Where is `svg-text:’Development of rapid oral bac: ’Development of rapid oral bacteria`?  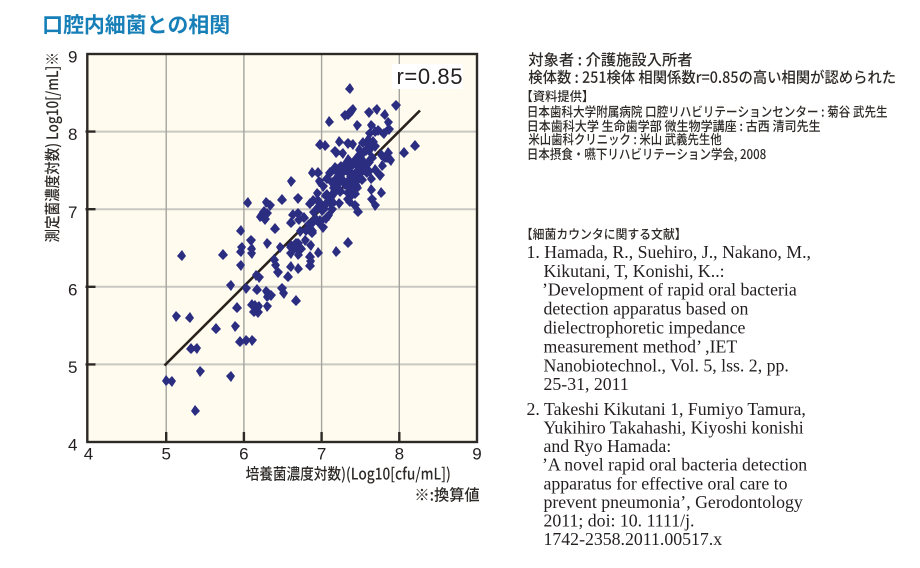 svg-text:’Development of rapid oral bac: ’Development of rapid oral bacteria is located at coordinates (669, 290).